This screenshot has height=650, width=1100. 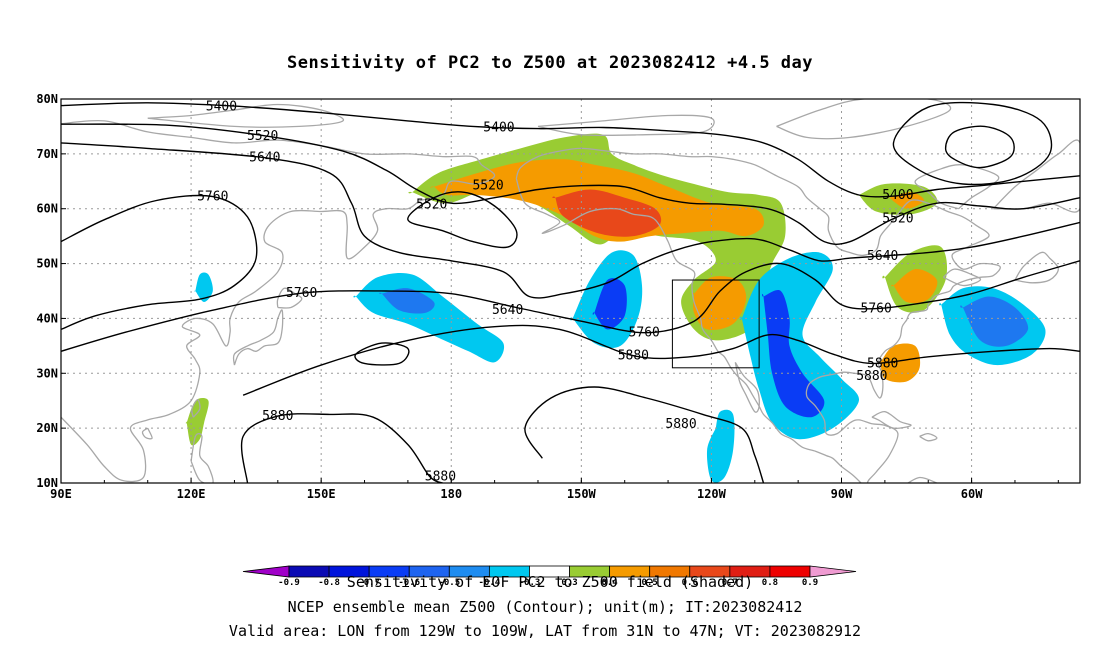 I want to click on colorbar-tick-label-12: 0.8, so click(x=770, y=583).